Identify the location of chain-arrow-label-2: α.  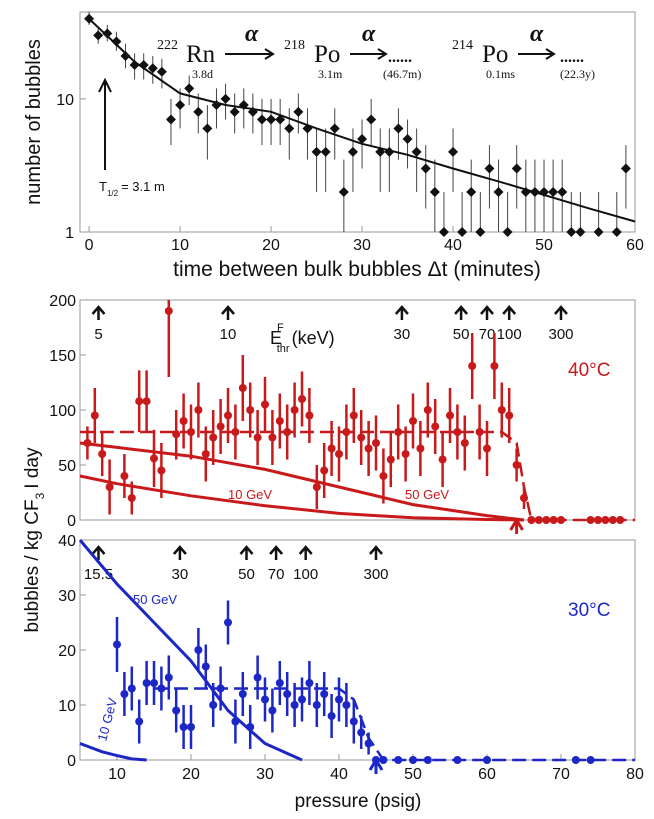
(369, 34).